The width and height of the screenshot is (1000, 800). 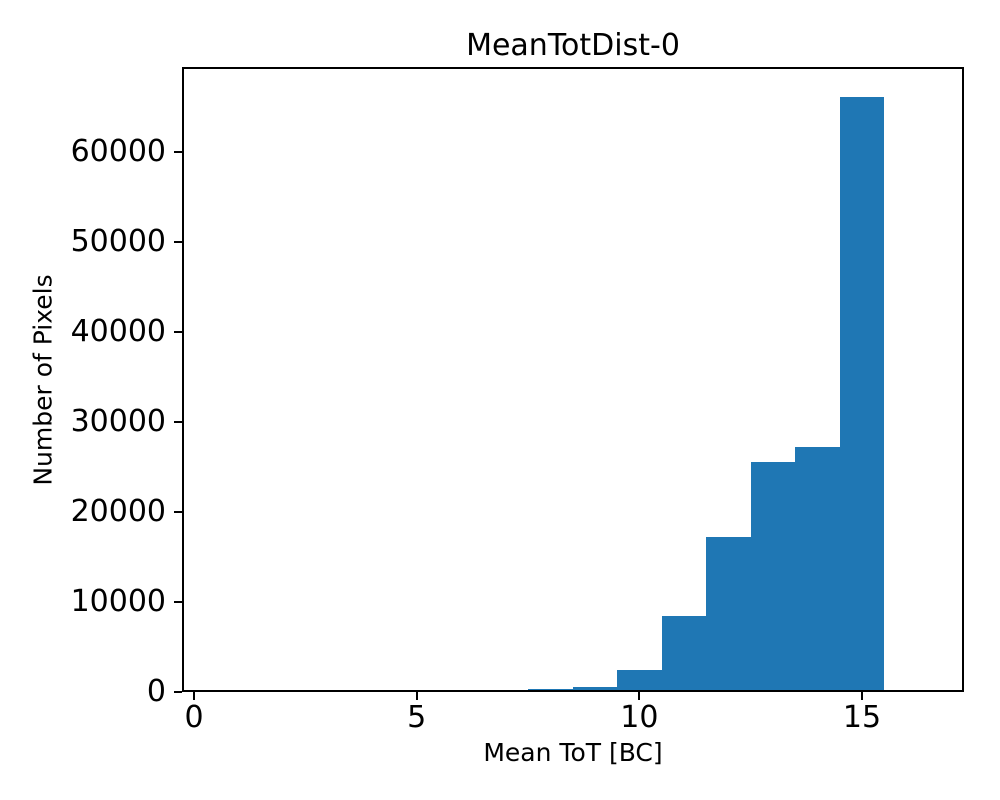 What do you see at coordinates (417, 717) in the screenshot?
I see `x-tick-label: 5` at bounding box center [417, 717].